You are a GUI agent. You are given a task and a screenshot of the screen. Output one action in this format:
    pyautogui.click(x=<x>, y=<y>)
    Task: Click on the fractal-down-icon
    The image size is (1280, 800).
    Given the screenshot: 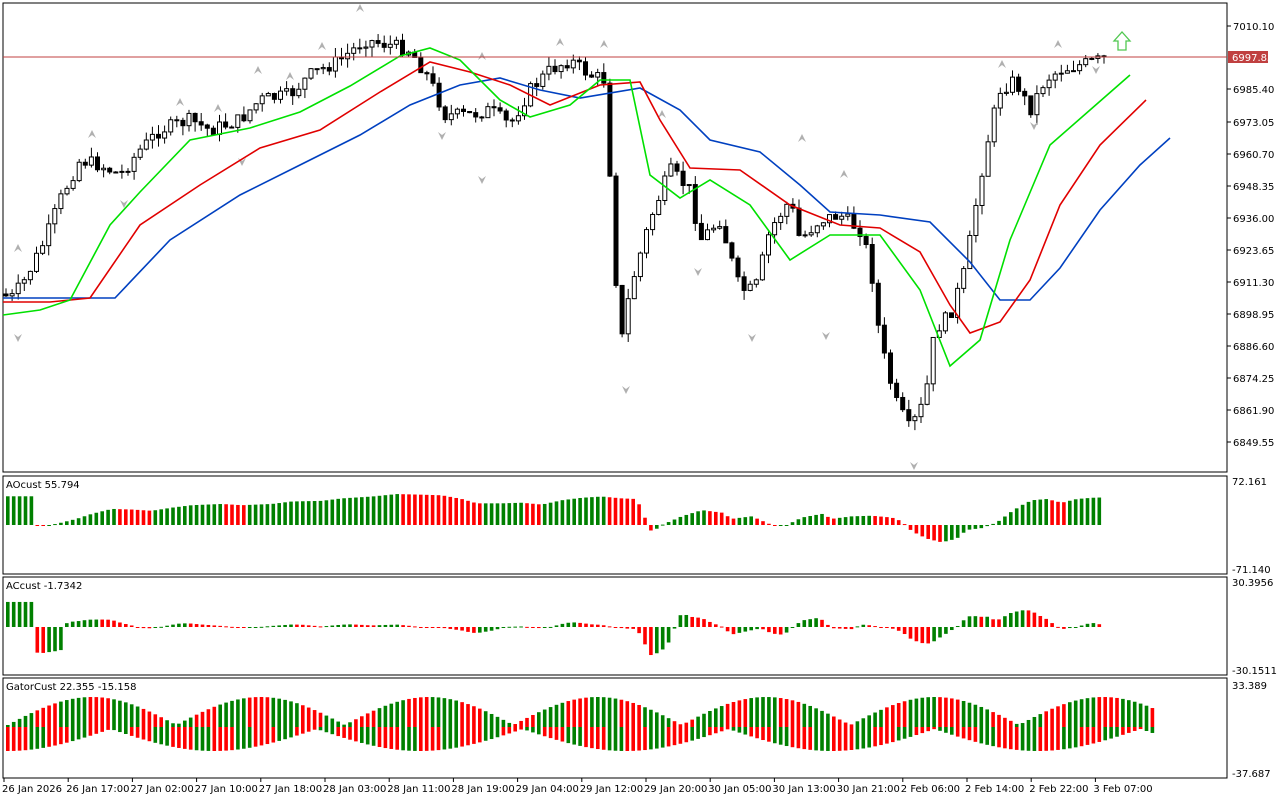 What is the action you would take?
    pyautogui.click(x=914, y=466)
    